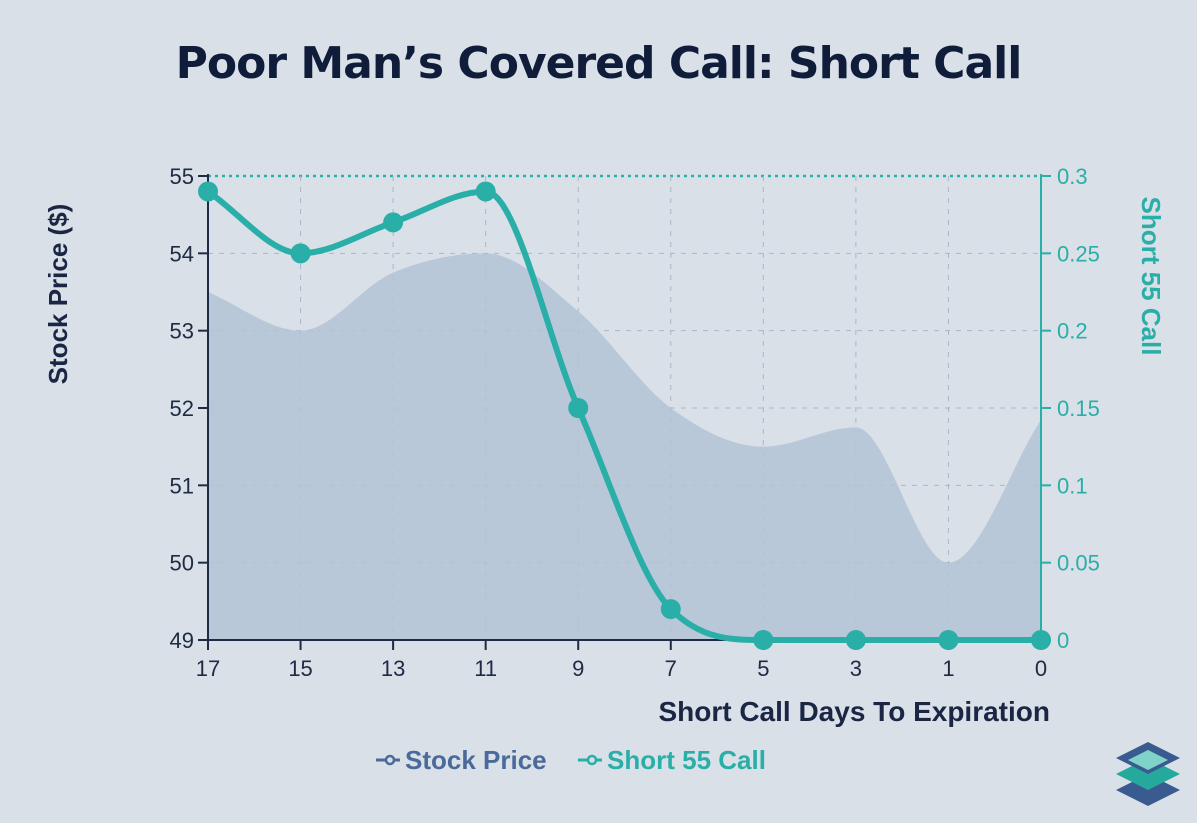  I want to click on x-tick-label: 5, so click(763, 668).